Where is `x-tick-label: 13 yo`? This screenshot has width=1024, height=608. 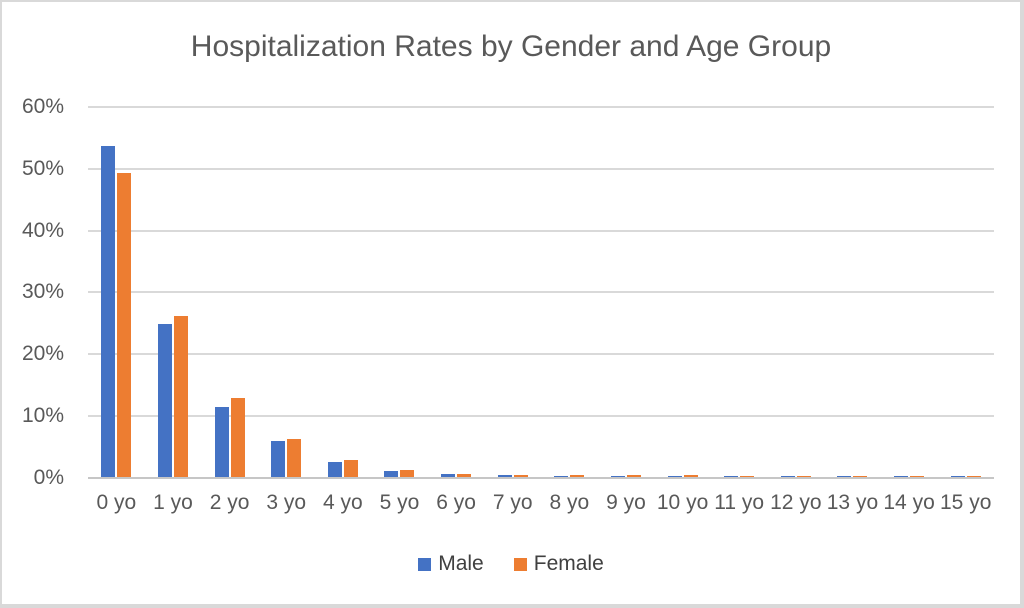 x-tick-label: 13 yo is located at coordinates (852, 502).